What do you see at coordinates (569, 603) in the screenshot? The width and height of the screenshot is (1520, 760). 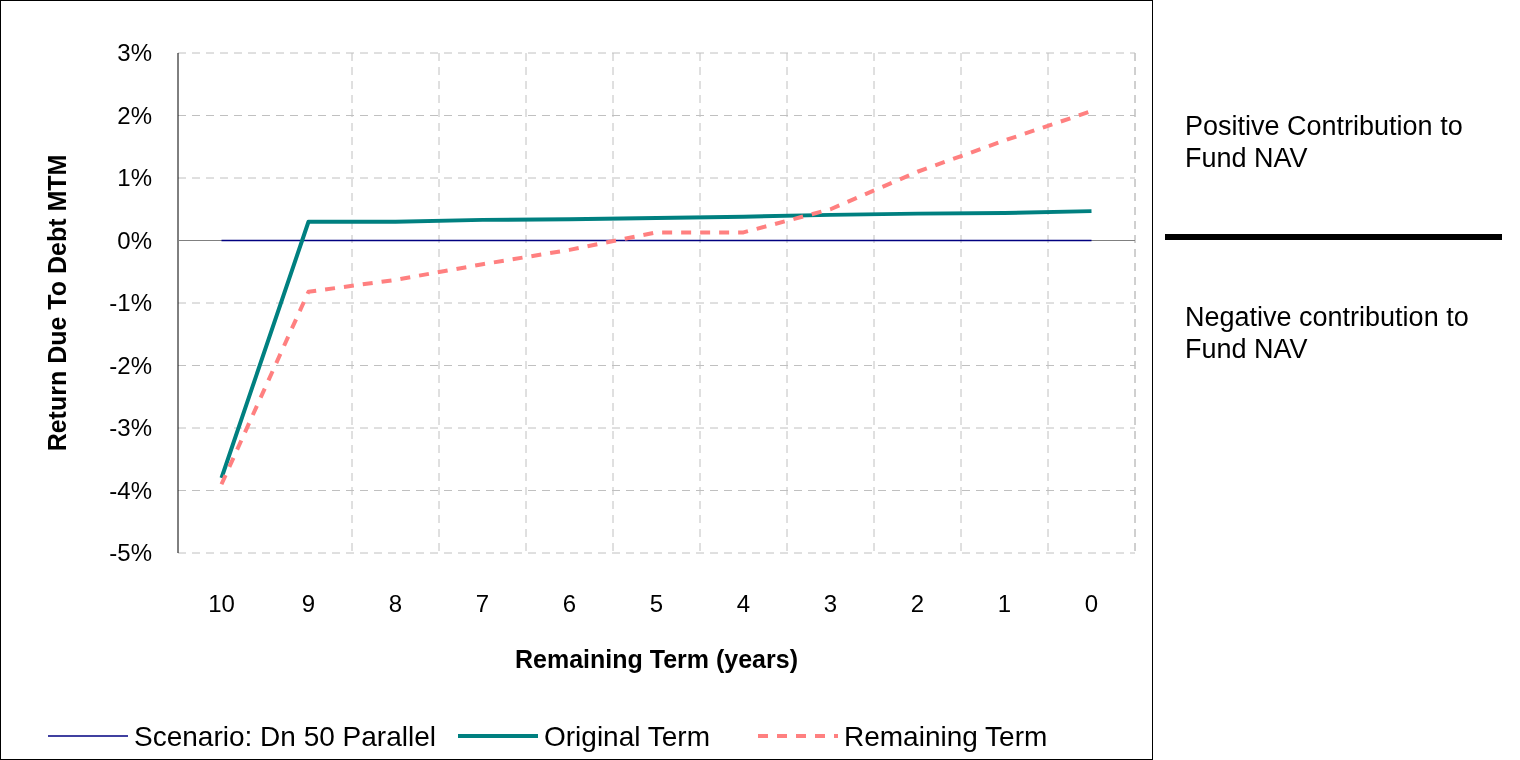 I see `x-tick-label: 6` at bounding box center [569, 603].